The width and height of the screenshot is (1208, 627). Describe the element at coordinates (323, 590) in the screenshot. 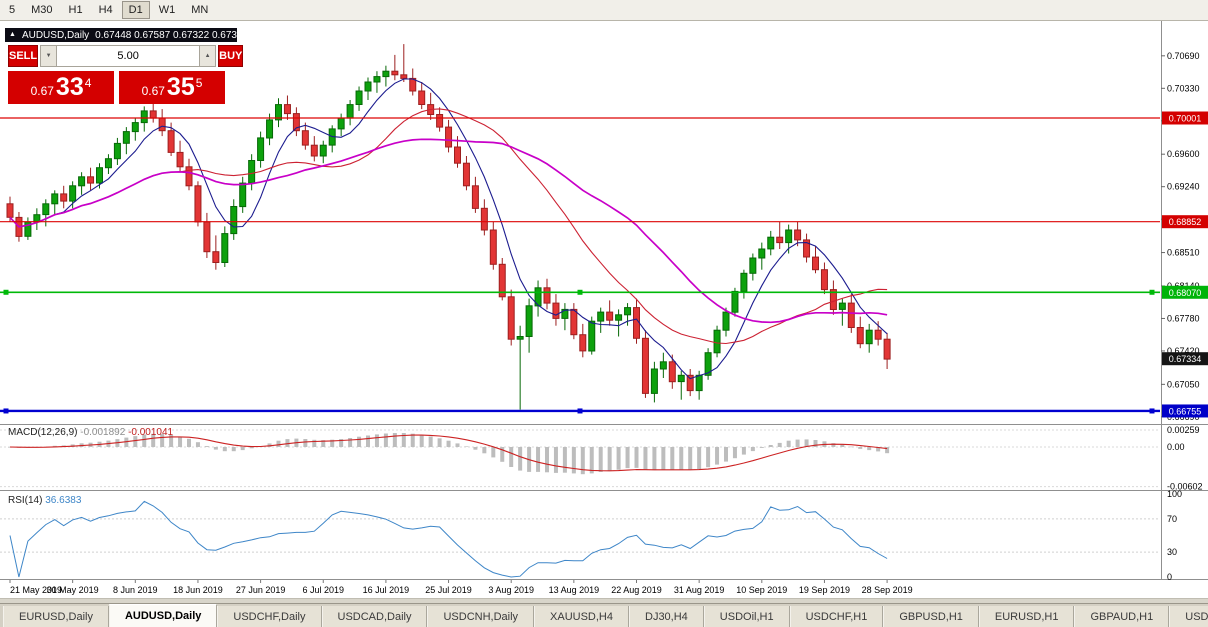

I see `svg-text: 6 Jul 2019` at that location.